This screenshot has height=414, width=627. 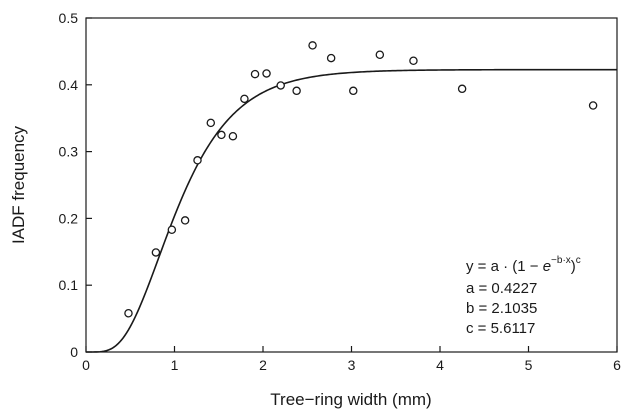 What do you see at coordinates (561, 260) in the screenshot?
I see `equation-exponent: −b·x` at bounding box center [561, 260].